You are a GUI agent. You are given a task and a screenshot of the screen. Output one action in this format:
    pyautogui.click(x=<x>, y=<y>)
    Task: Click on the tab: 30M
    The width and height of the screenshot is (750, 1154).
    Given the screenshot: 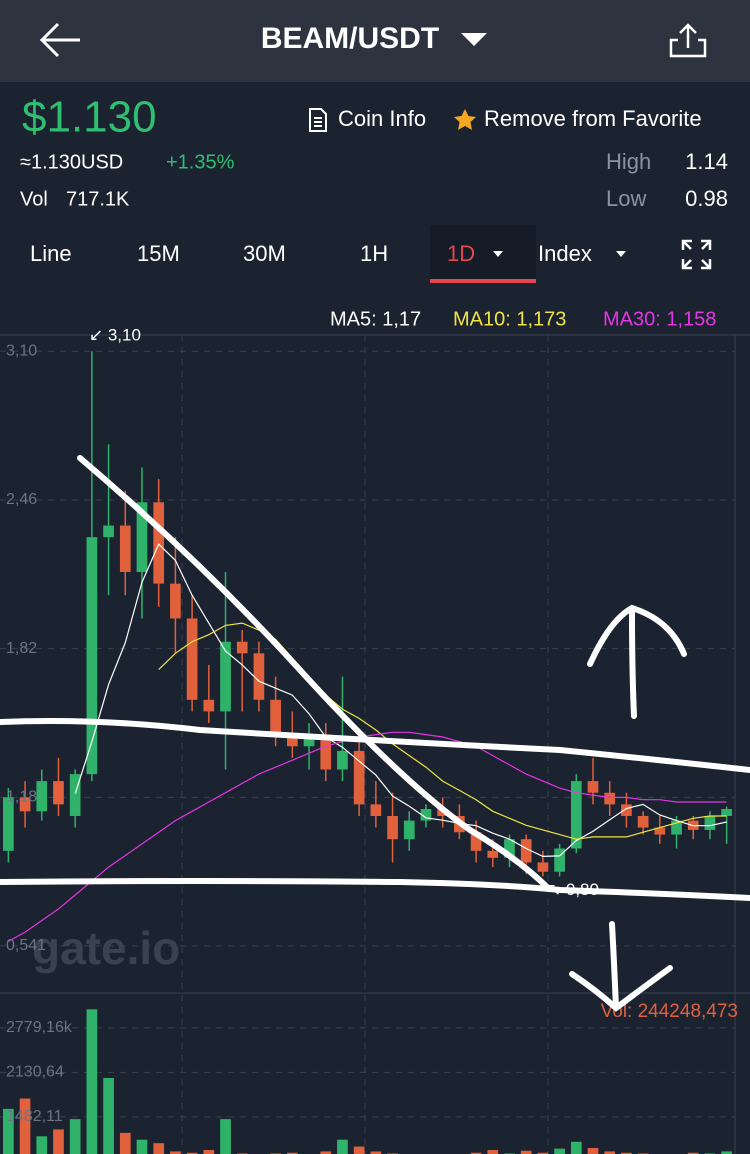 What is the action you would take?
    pyautogui.click(x=264, y=253)
    